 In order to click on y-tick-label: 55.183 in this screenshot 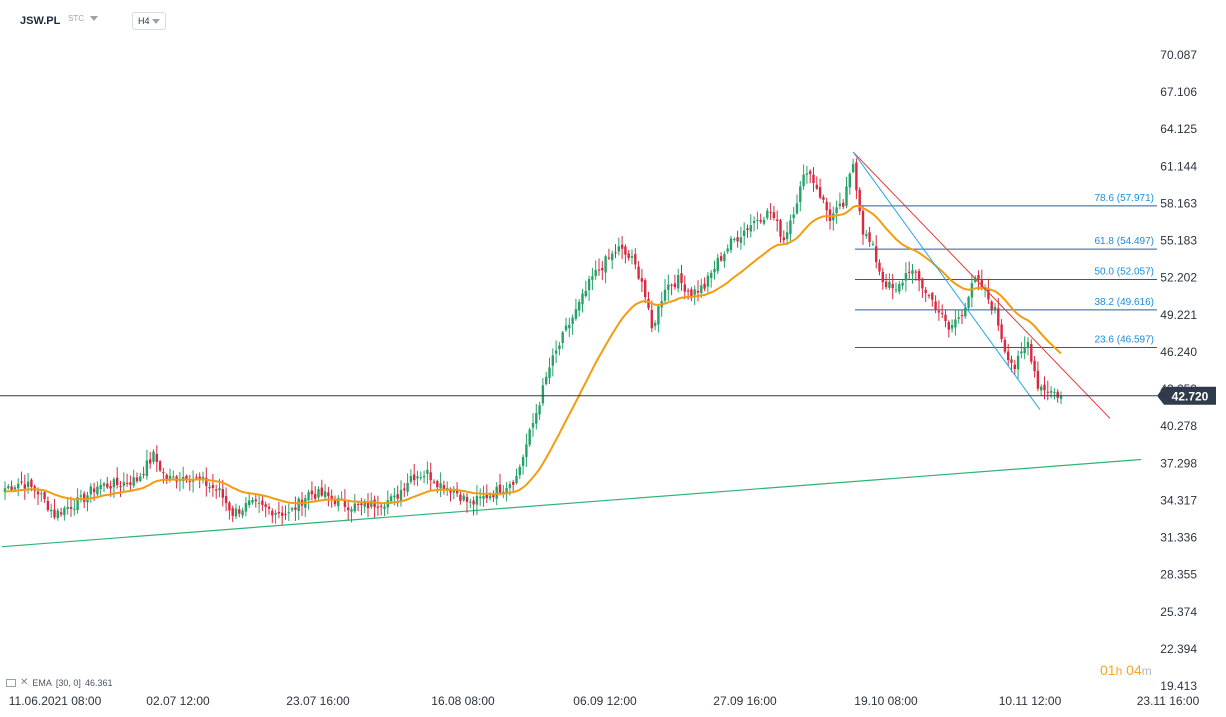, I will do `click(1178, 241)`.